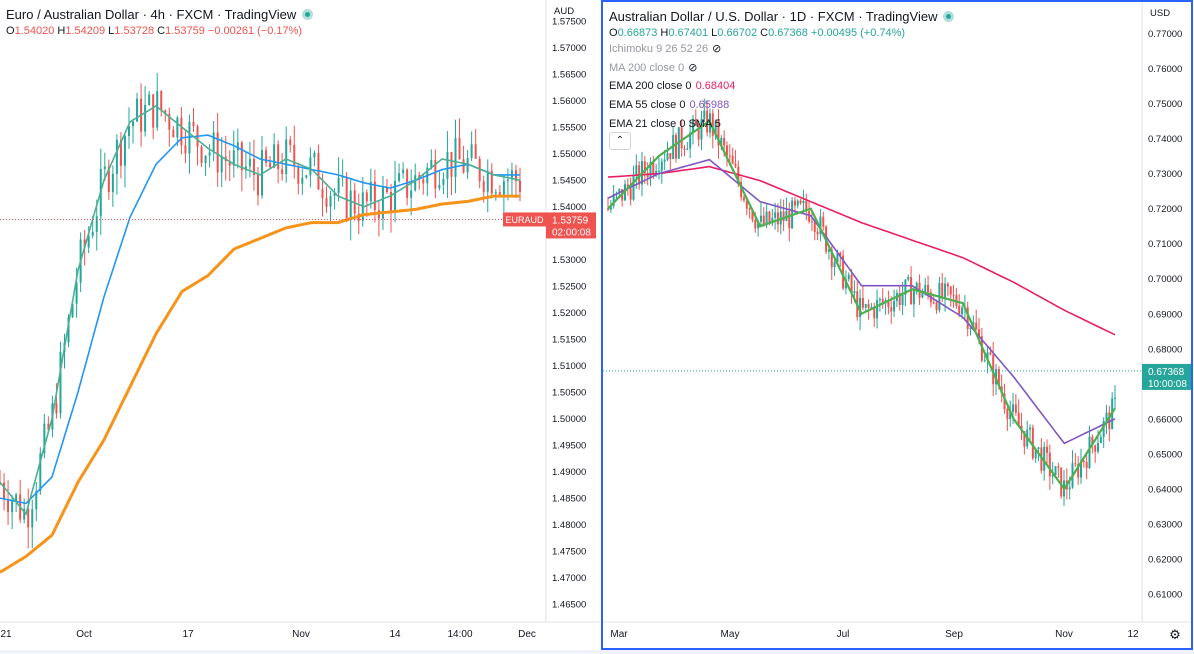 This screenshot has height=654, width=1194. What do you see at coordinates (34, 31) in the screenshot?
I see `open-value: 1.54020` at bounding box center [34, 31].